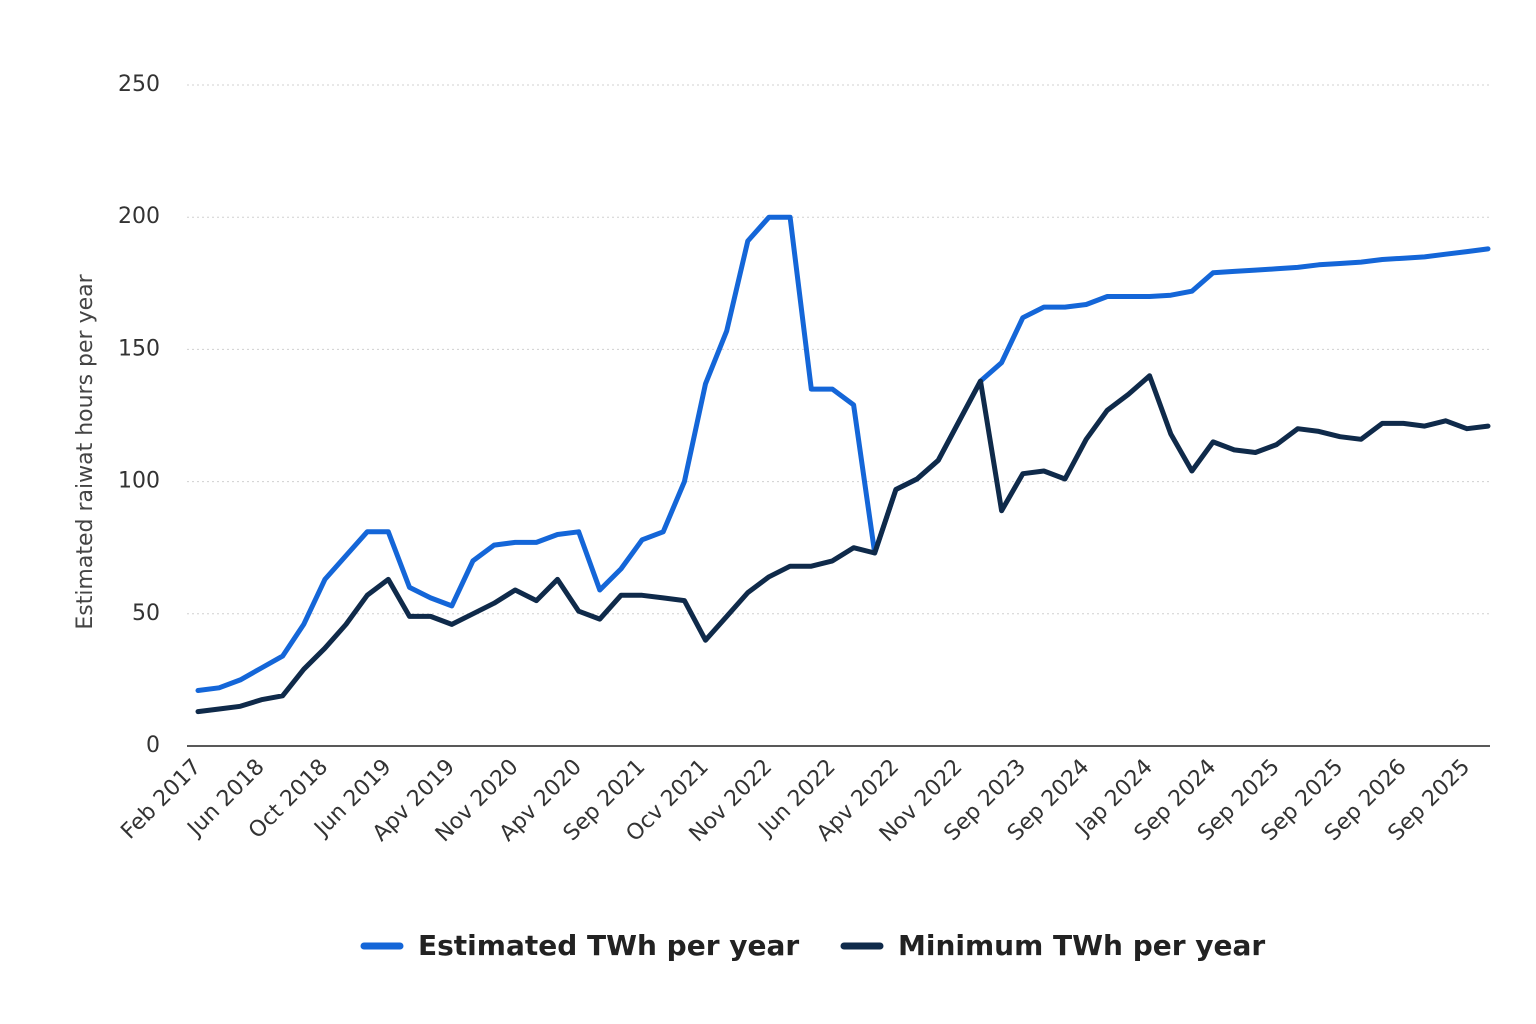 This screenshot has width=1536, height=1024. What do you see at coordinates (139, 84) in the screenshot?
I see `y-tick-label: 250` at bounding box center [139, 84].